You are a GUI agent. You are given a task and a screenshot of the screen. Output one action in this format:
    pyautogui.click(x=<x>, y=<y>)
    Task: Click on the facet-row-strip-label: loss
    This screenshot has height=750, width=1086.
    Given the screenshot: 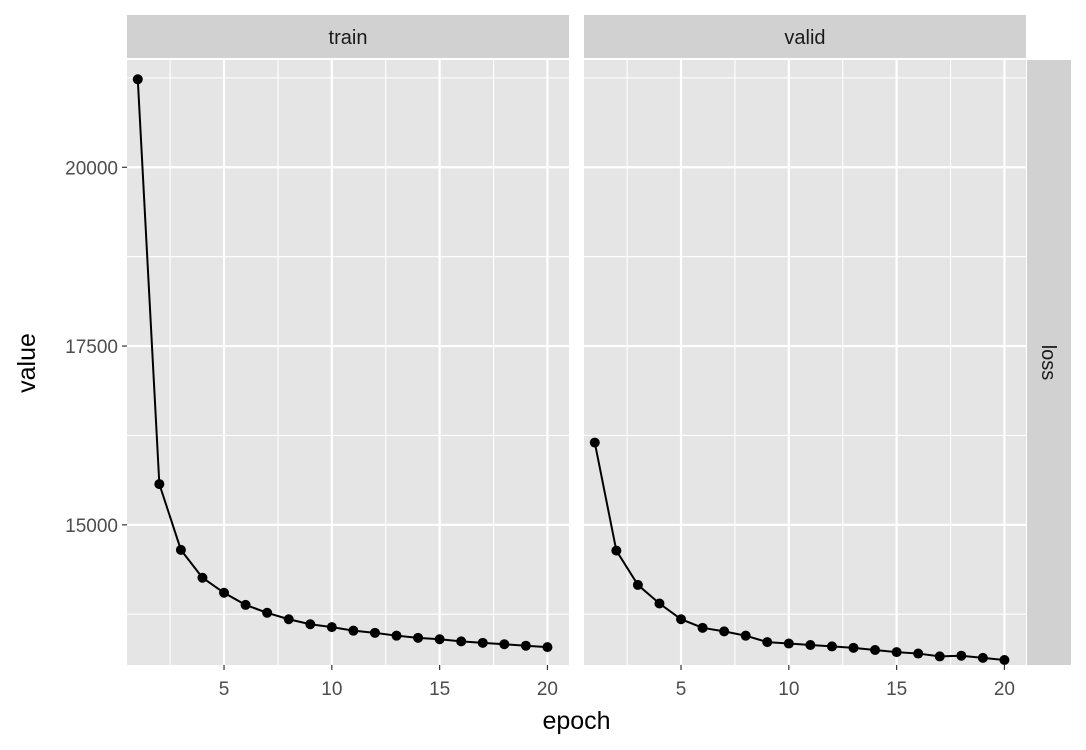 What is the action you would take?
    pyautogui.click(x=1048, y=363)
    